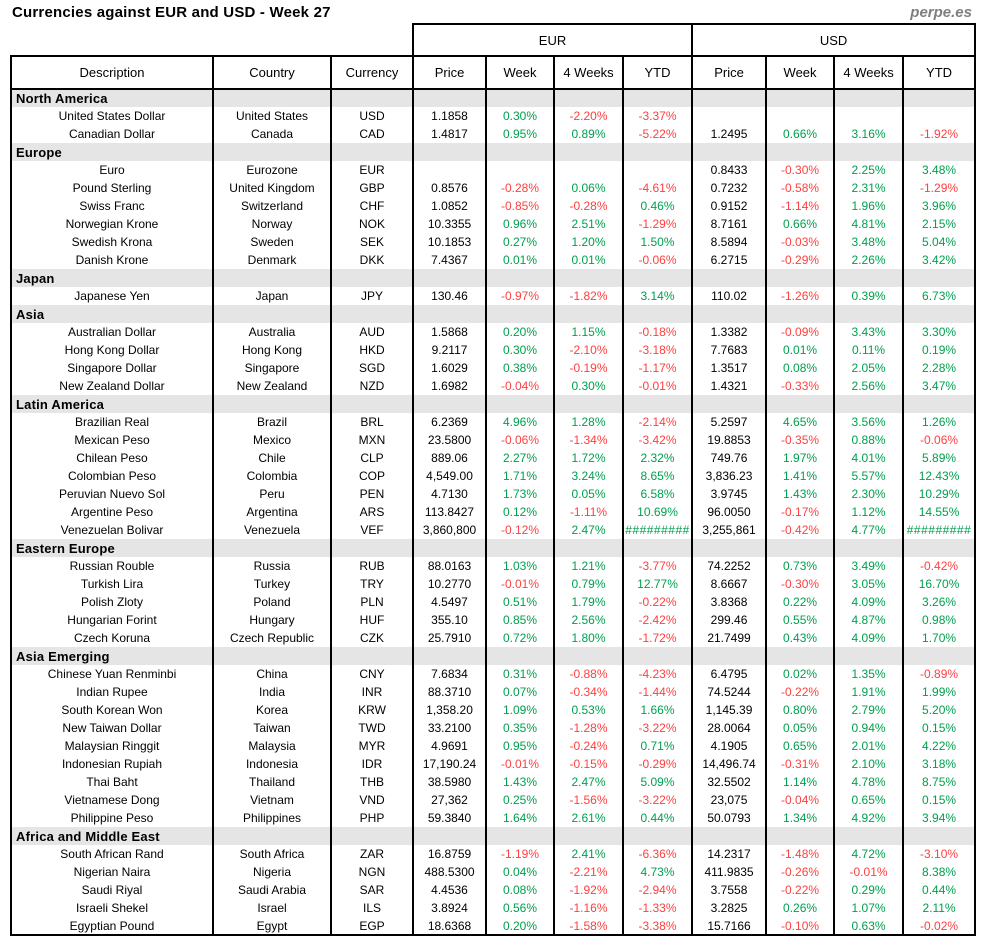  I want to click on cell-eur-price: 7.4367, so click(450, 260).